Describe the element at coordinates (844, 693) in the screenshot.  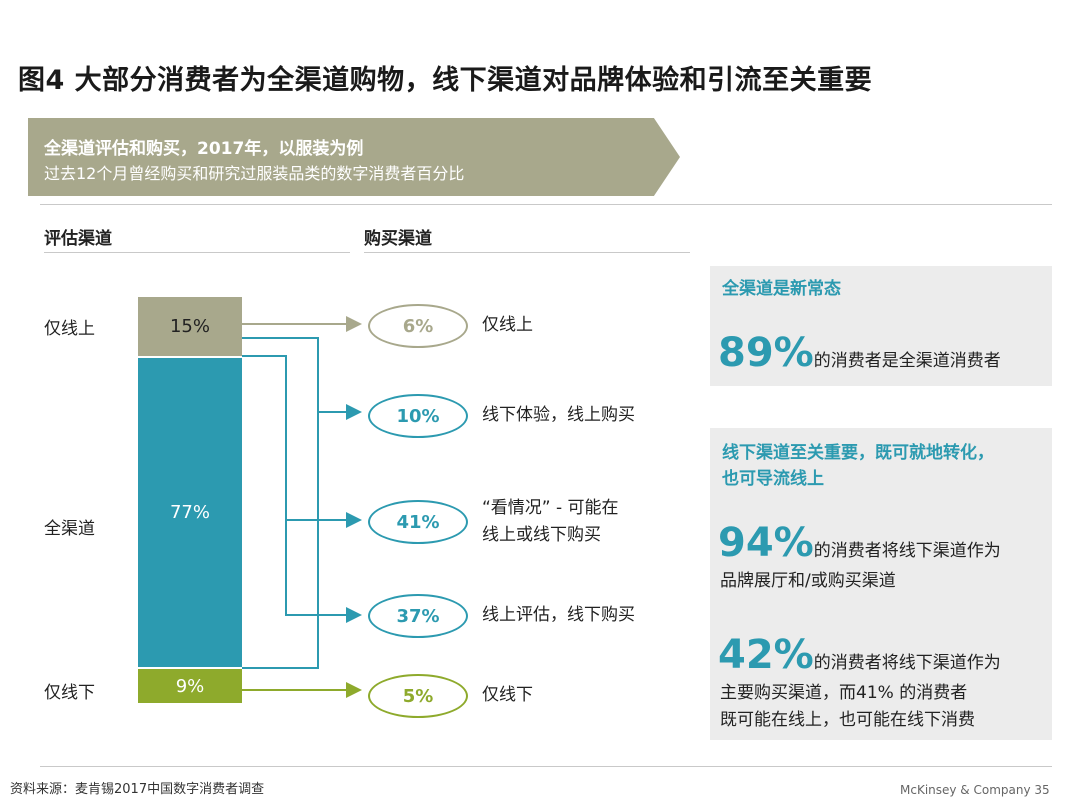
I see `panel2-stat2-text2: 主要购买渠道，而41% 的消费者` at that location.